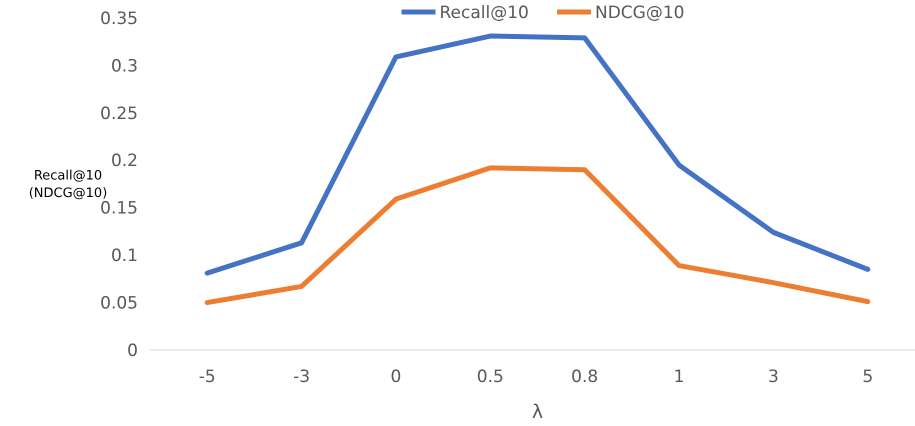  What do you see at coordinates (396, 377) in the screenshot?
I see `x-tick-label: 0` at bounding box center [396, 377].